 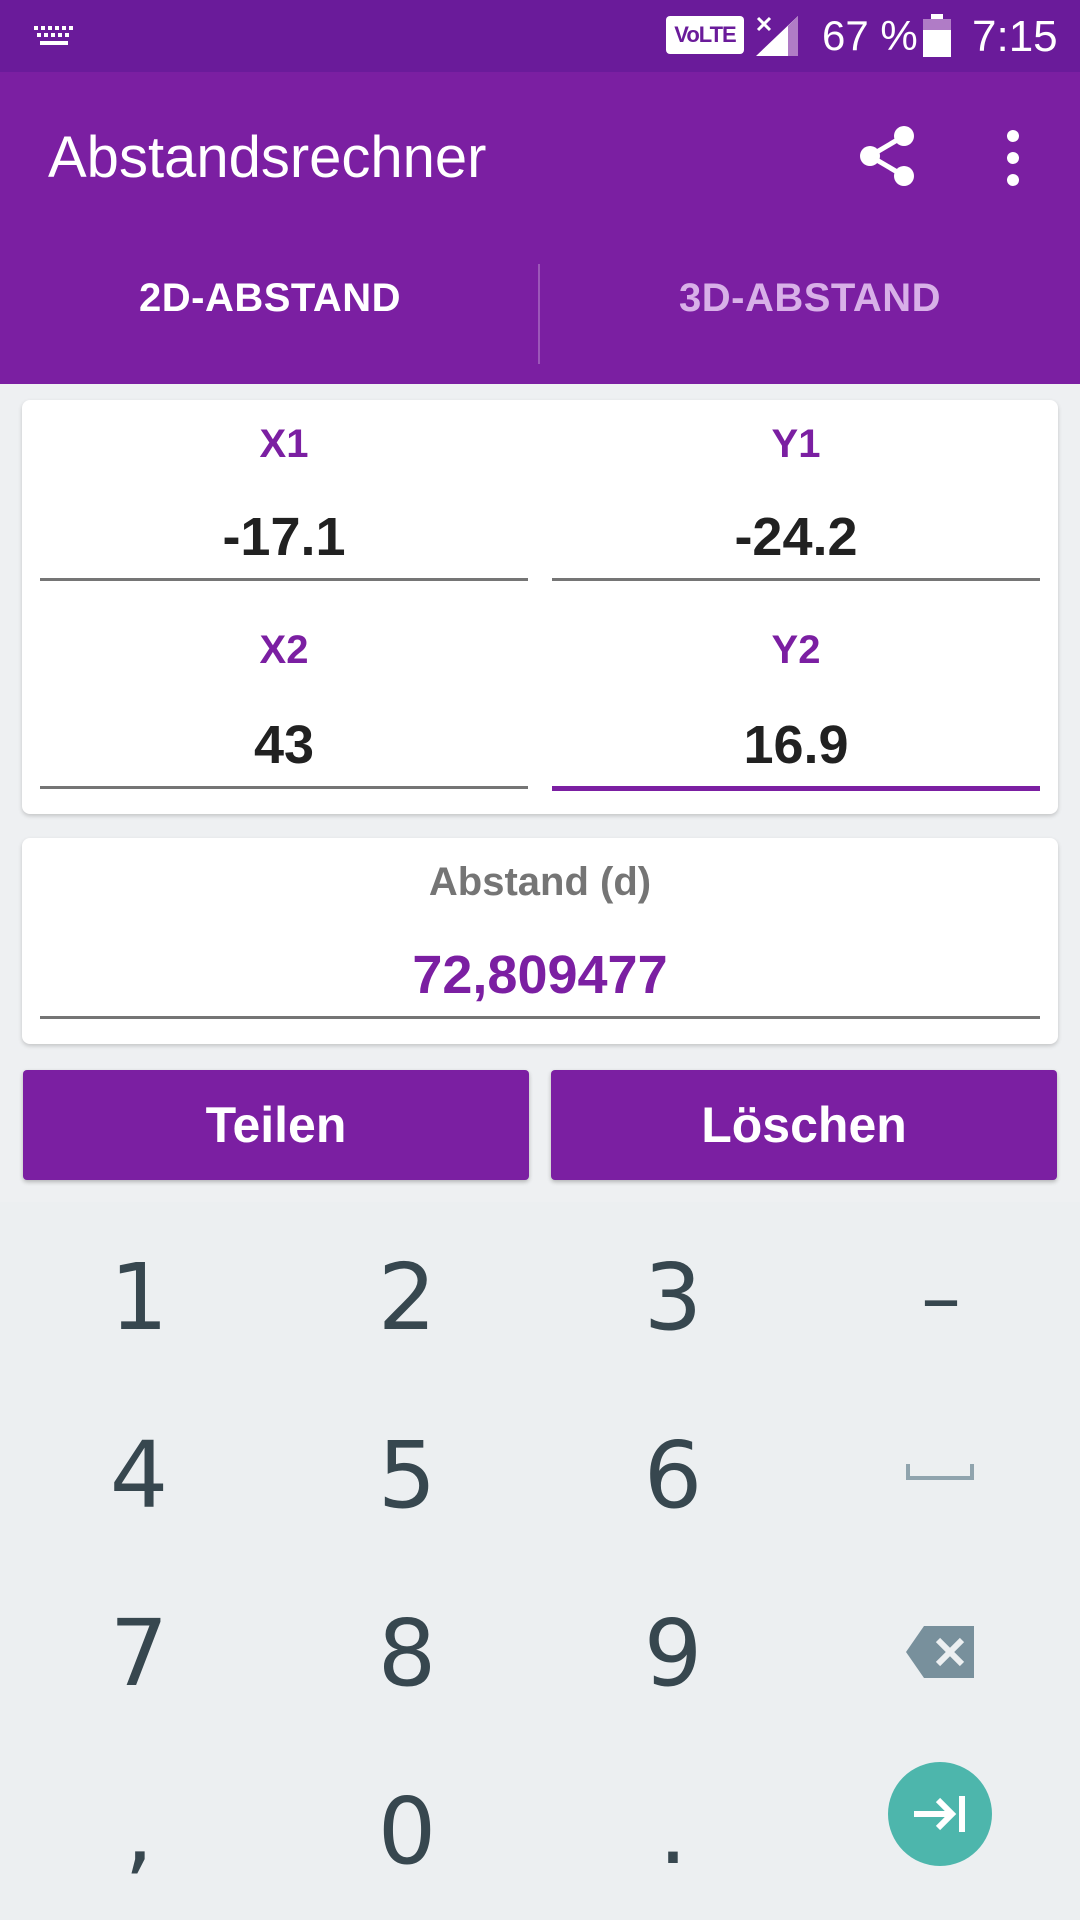 I want to click on key-3: 3, so click(x=673, y=1297).